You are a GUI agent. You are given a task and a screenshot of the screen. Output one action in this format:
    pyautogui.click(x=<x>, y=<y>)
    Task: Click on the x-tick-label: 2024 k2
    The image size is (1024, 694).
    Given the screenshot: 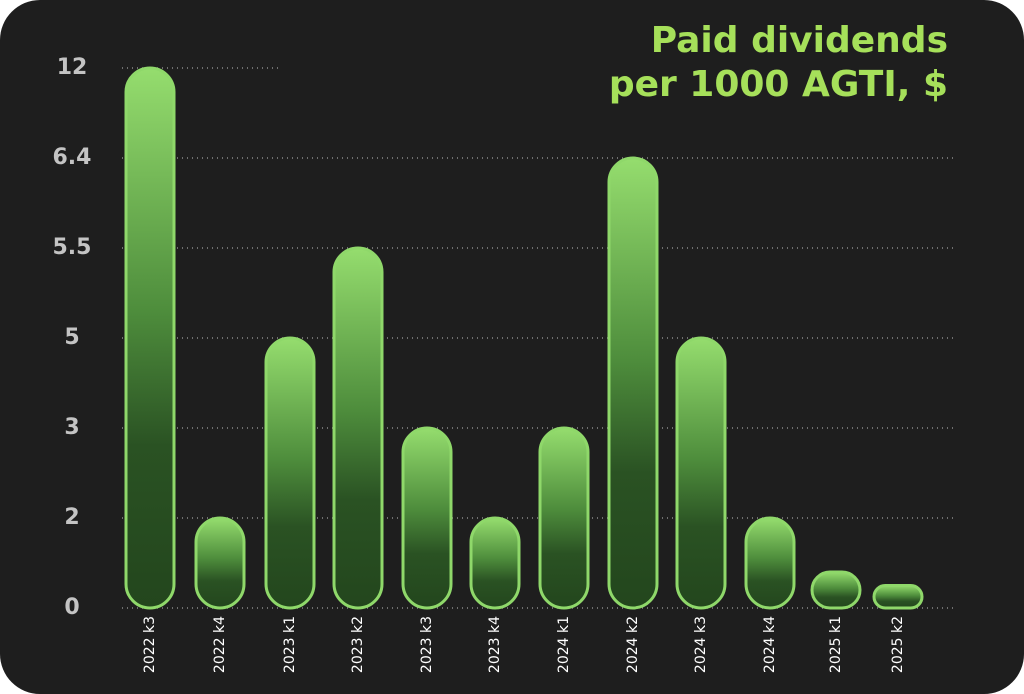 What is the action you would take?
    pyautogui.click(x=633, y=644)
    